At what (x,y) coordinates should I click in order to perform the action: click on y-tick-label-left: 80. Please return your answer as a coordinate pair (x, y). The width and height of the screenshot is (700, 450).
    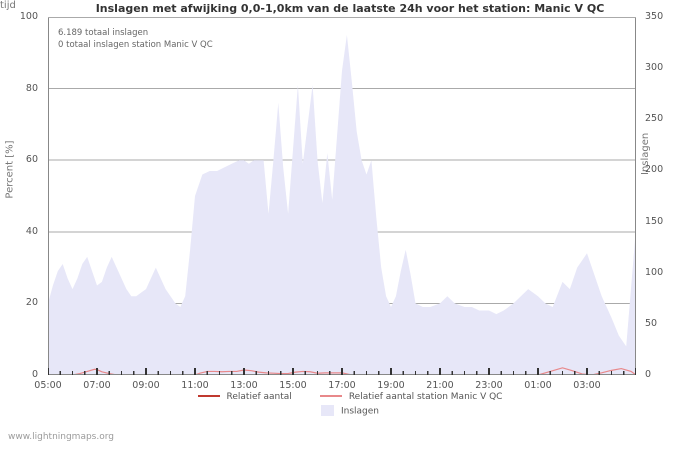
    Looking at the image, I should click on (31, 88).